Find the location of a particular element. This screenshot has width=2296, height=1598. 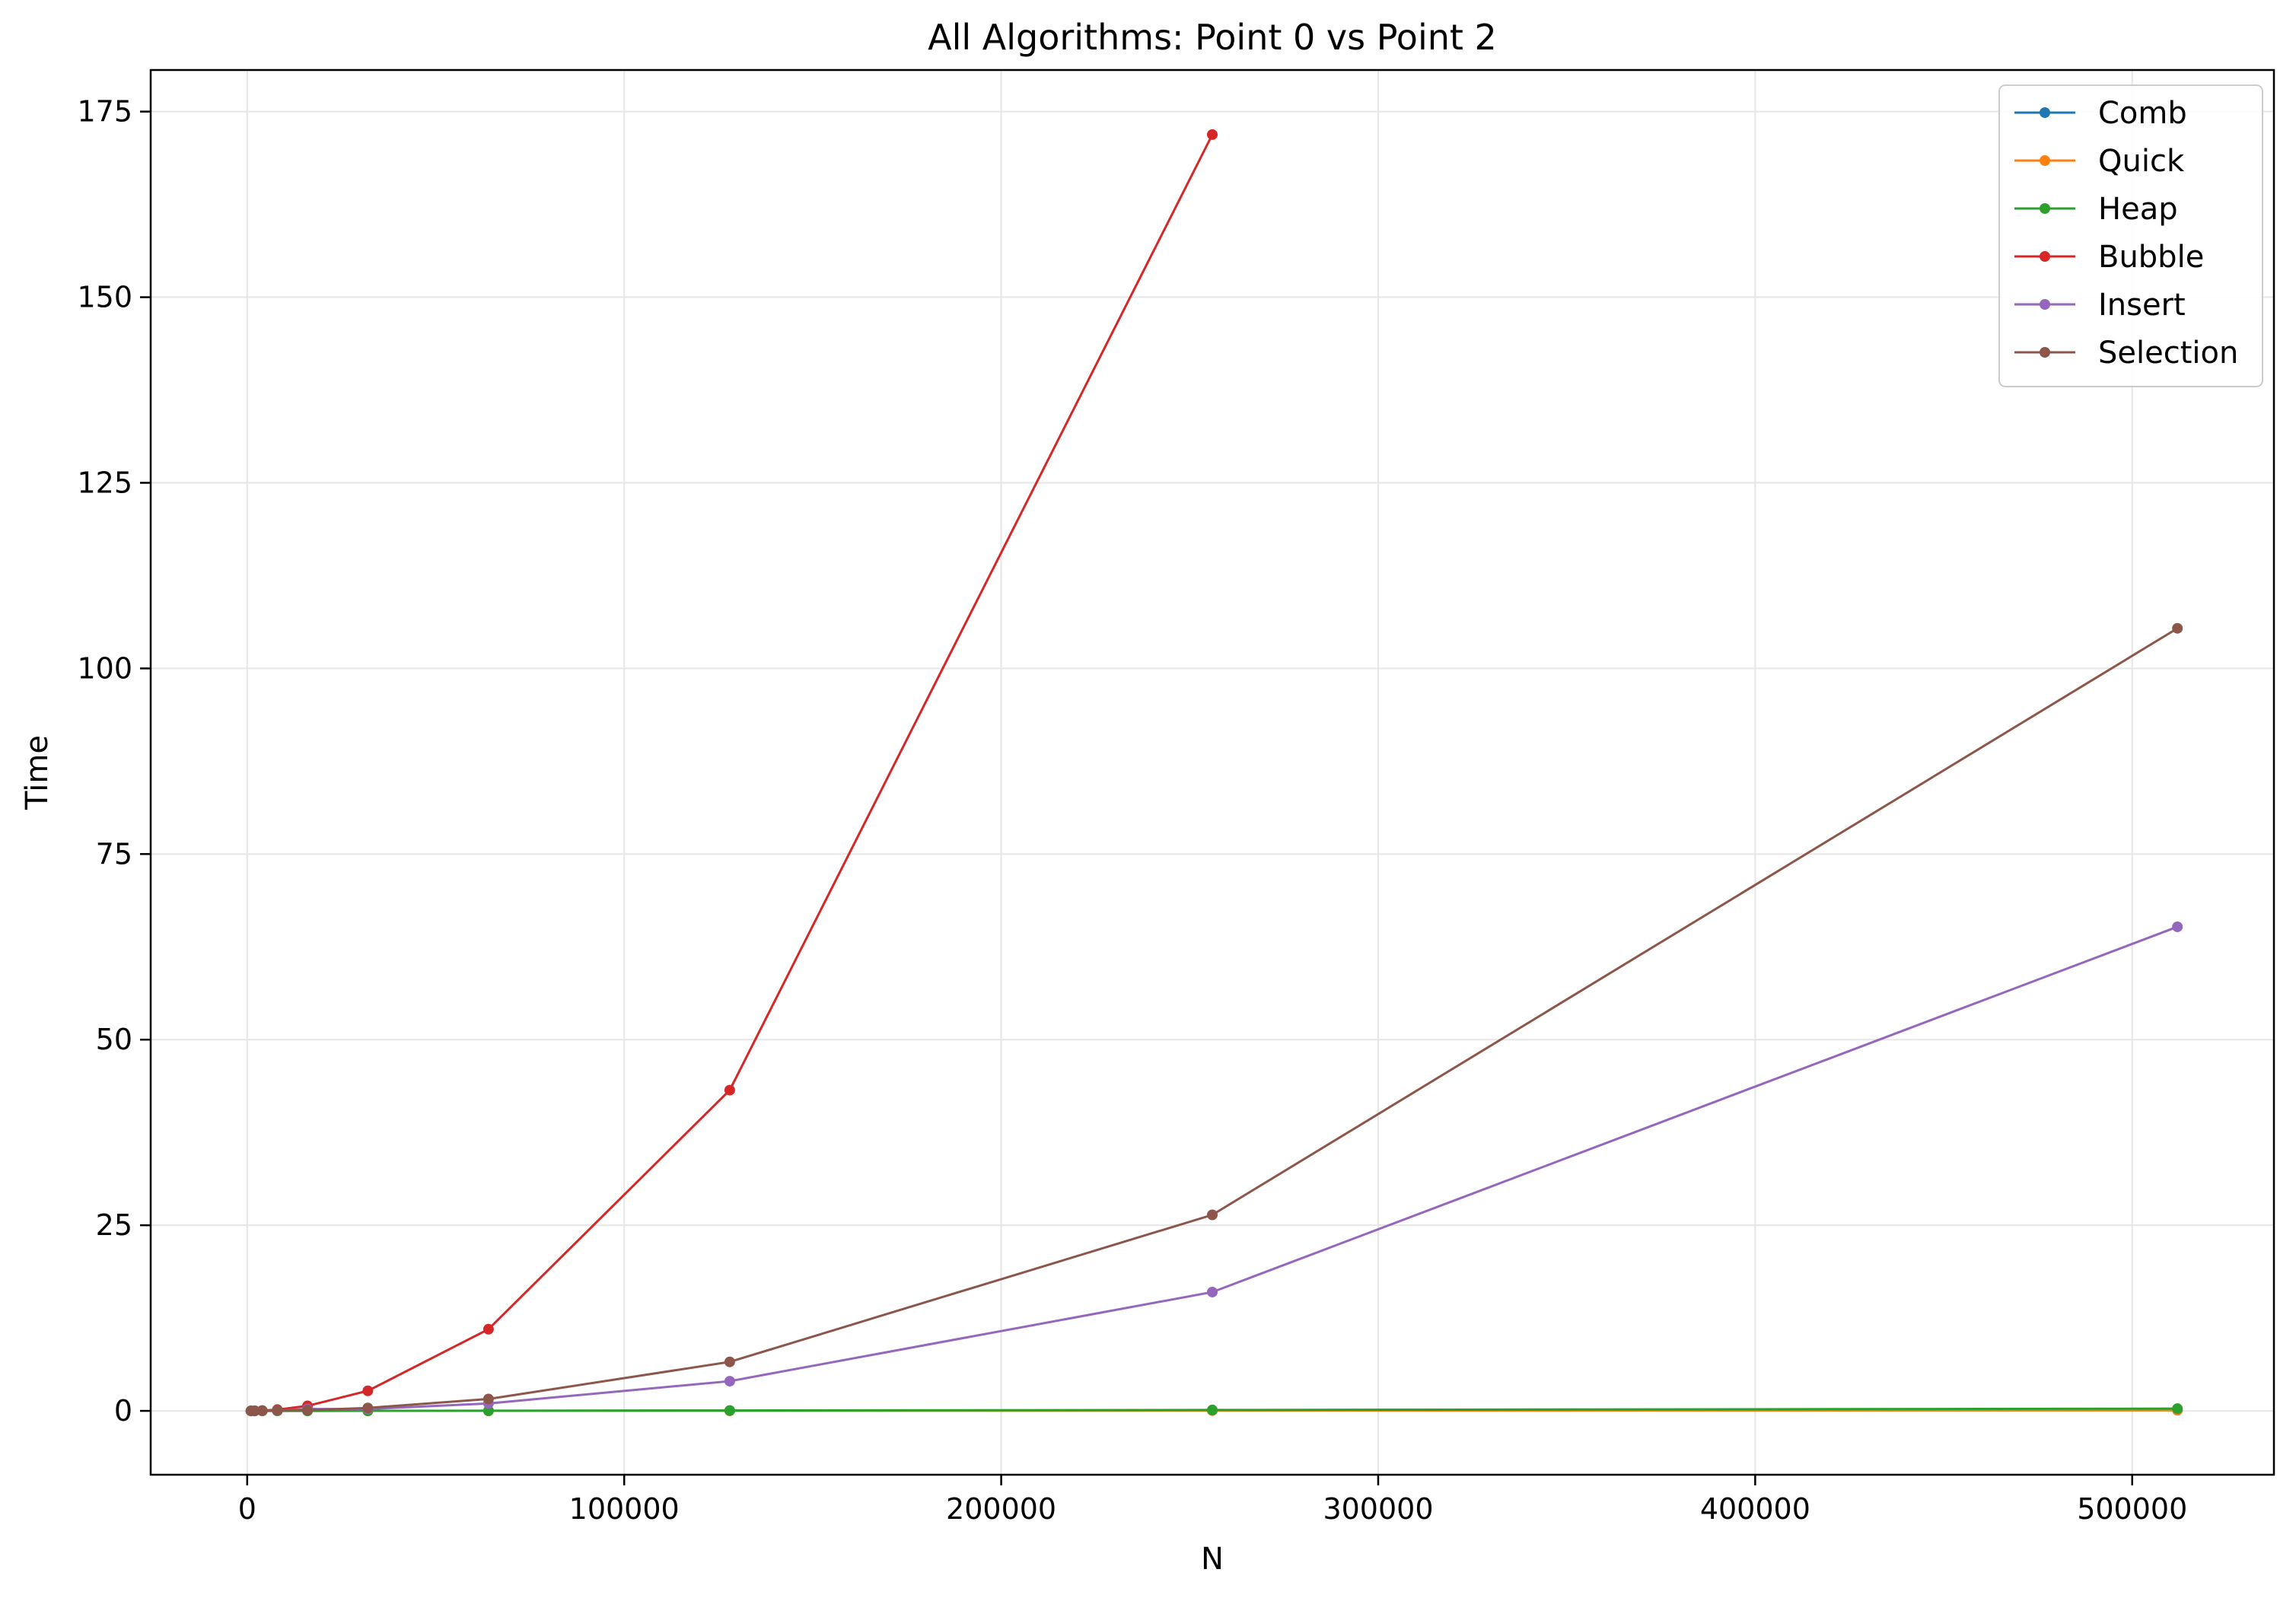

y-tick-label: 150 is located at coordinates (104, 297).